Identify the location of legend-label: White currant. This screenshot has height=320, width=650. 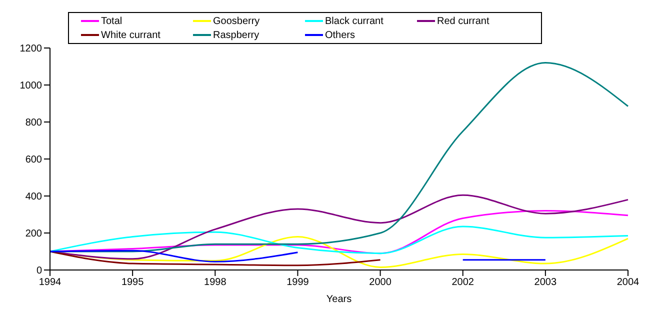
(130, 35).